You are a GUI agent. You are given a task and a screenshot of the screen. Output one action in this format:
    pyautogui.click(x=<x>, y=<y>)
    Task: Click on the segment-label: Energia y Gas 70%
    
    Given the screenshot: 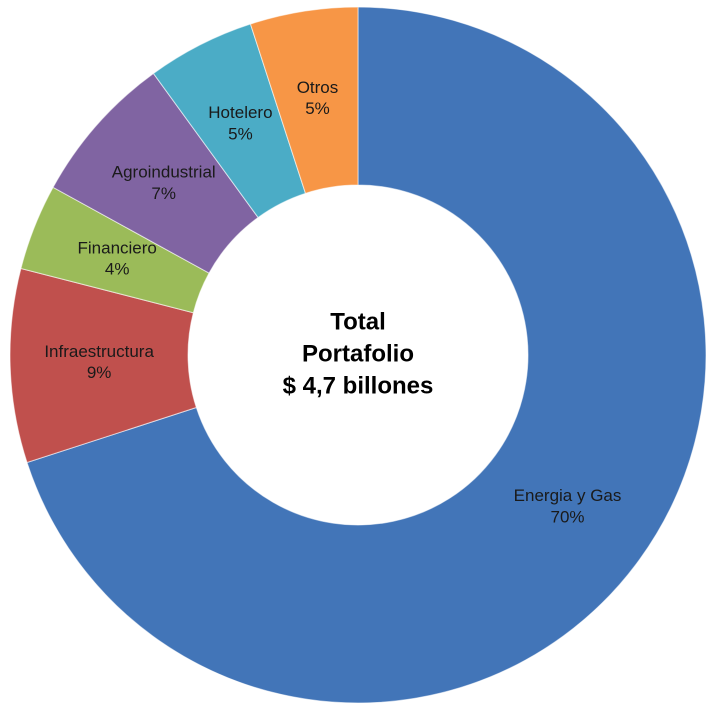 What is the action you would take?
    pyautogui.click(x=568, y=507)
    